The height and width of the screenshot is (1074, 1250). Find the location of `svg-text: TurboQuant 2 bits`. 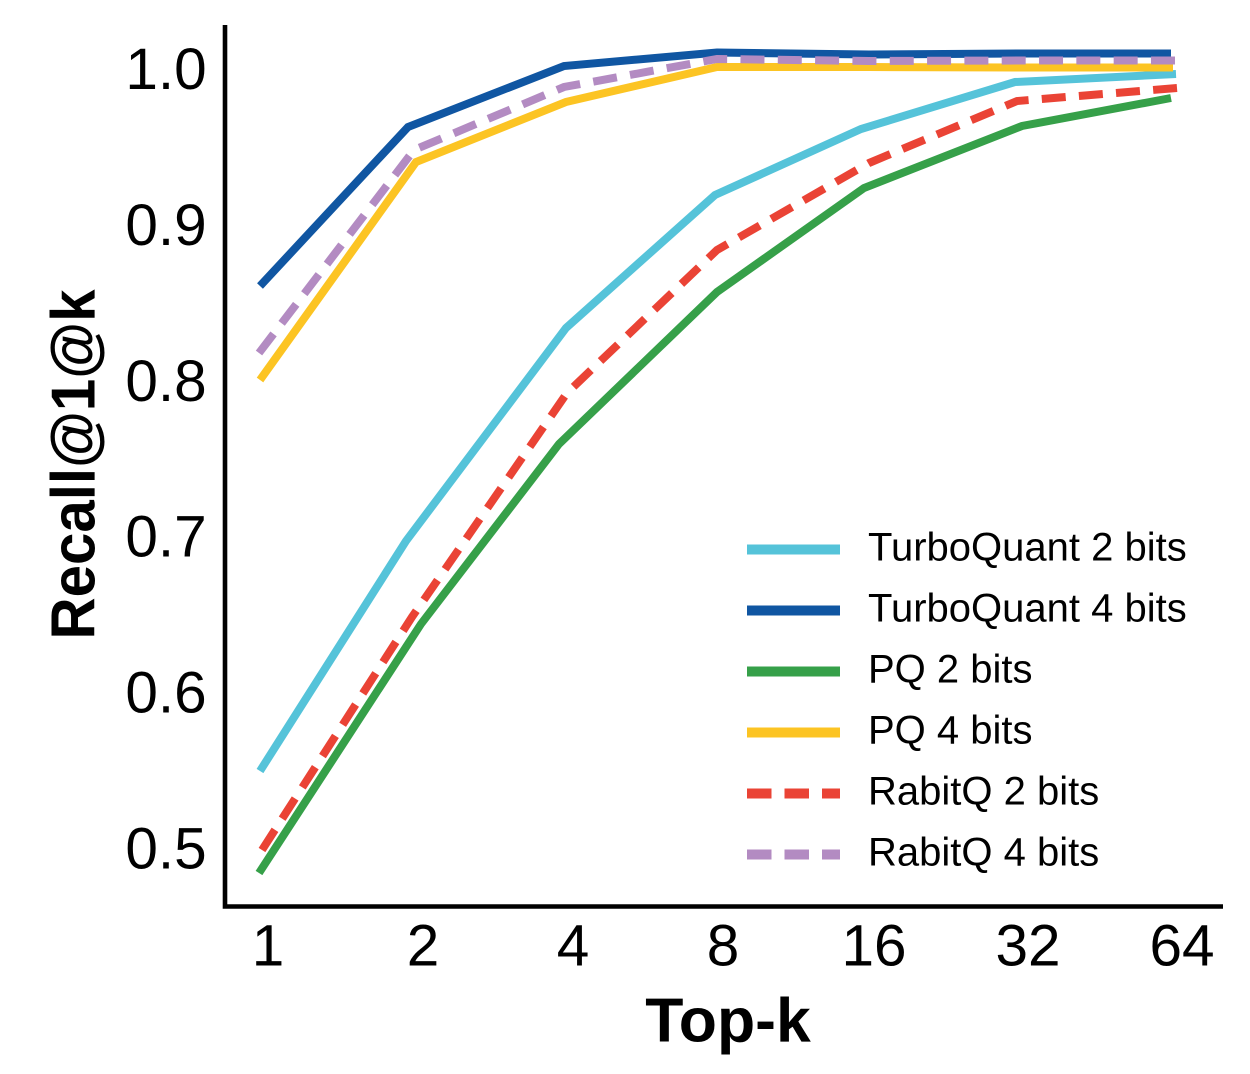

svg-text: TurboQuant 2 bits is located at coordinates (1027, 547).